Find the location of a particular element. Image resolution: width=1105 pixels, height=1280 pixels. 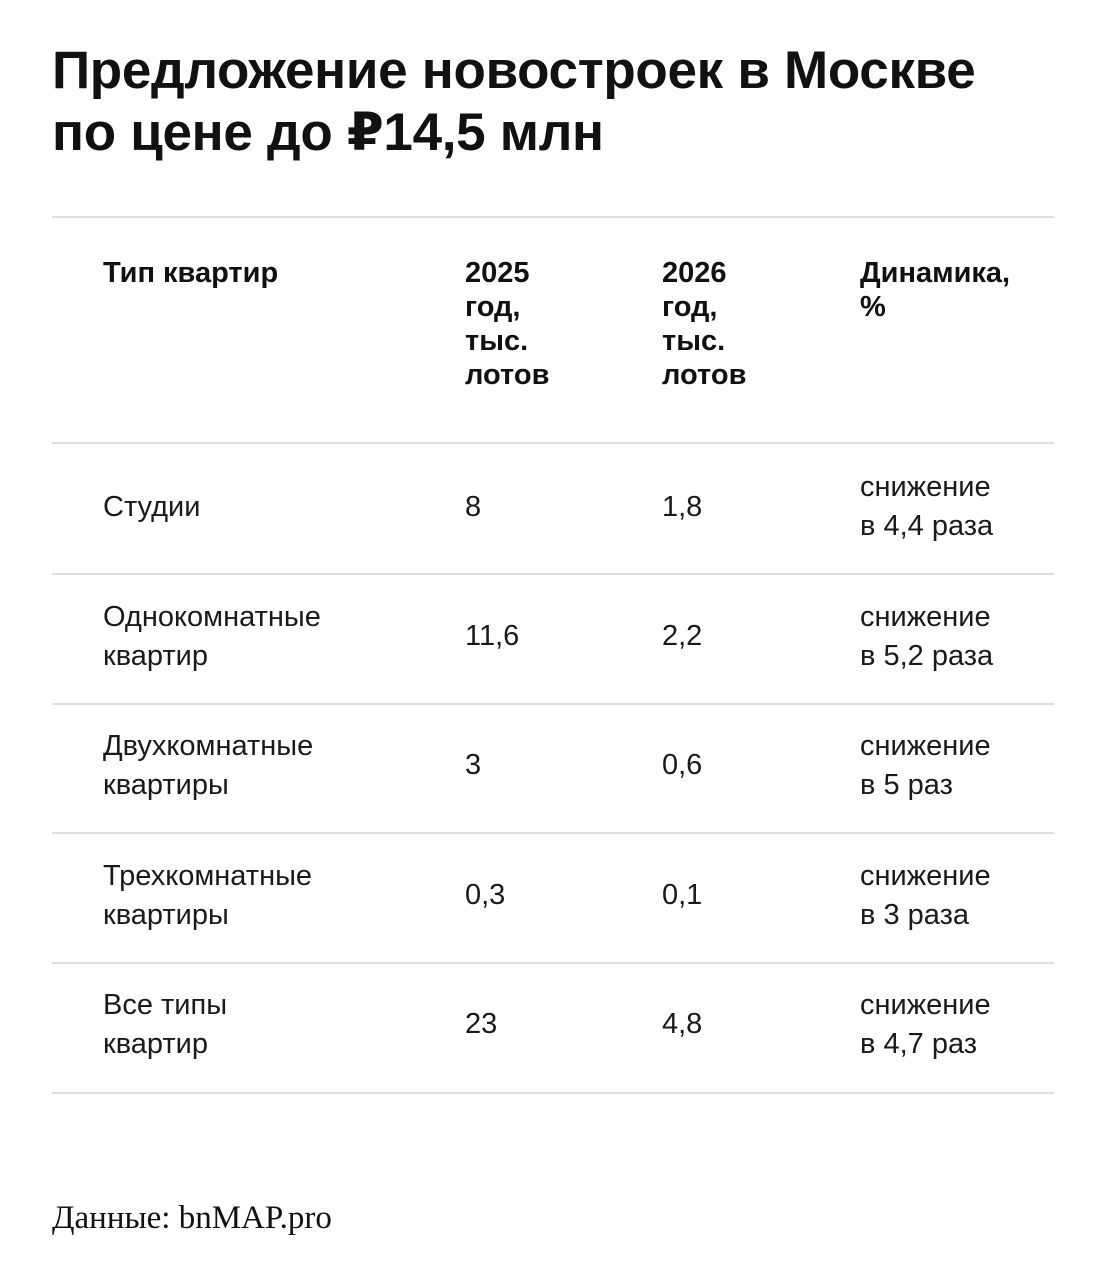

cell-2025: 0,3 is located at coordinates (485, 895).